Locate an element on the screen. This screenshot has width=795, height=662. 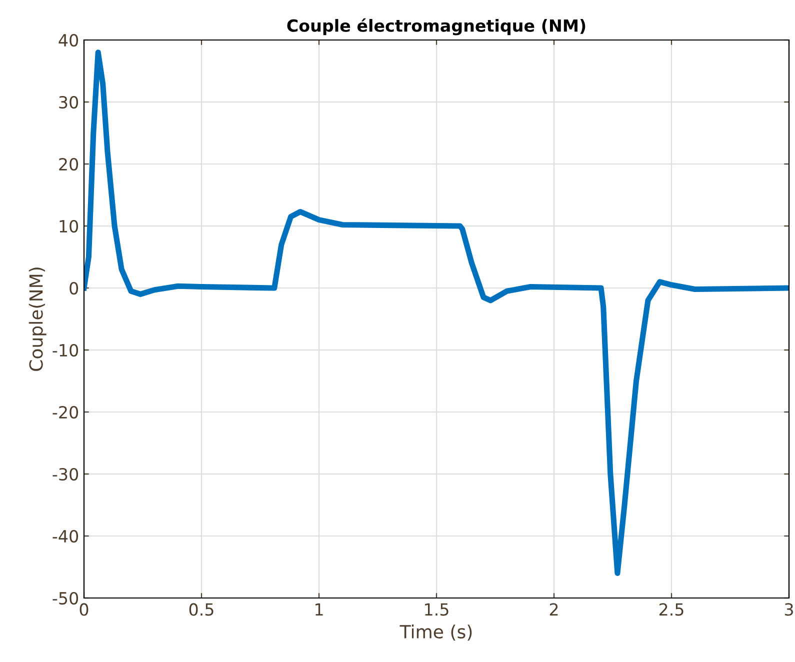
y-tick-label: -40 is located at coordinates (65, 536).